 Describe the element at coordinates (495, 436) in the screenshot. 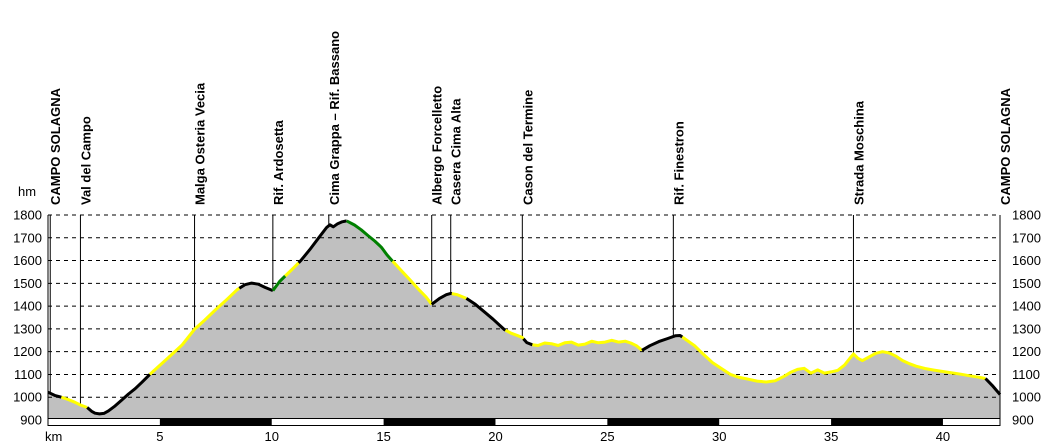

I see `x-tick-label-20: 20` at that location.